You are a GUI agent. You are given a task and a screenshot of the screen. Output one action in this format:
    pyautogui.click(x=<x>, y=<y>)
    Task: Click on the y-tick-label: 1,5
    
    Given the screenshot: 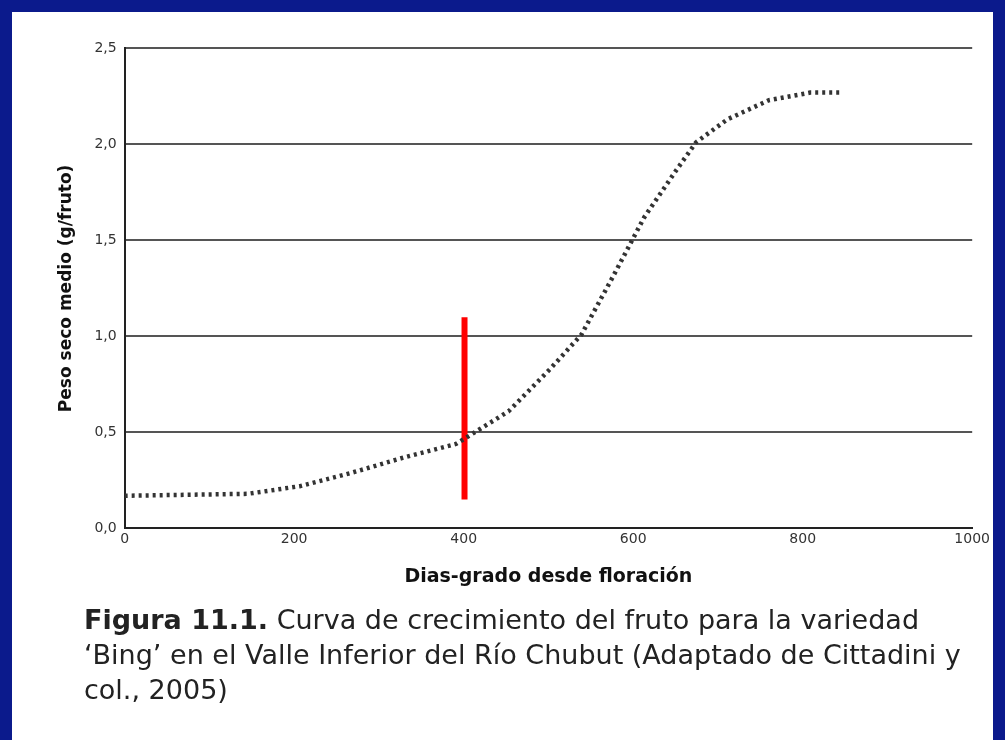 What is the action you would take?
    pyautogui.click(x=105, y=239)
    